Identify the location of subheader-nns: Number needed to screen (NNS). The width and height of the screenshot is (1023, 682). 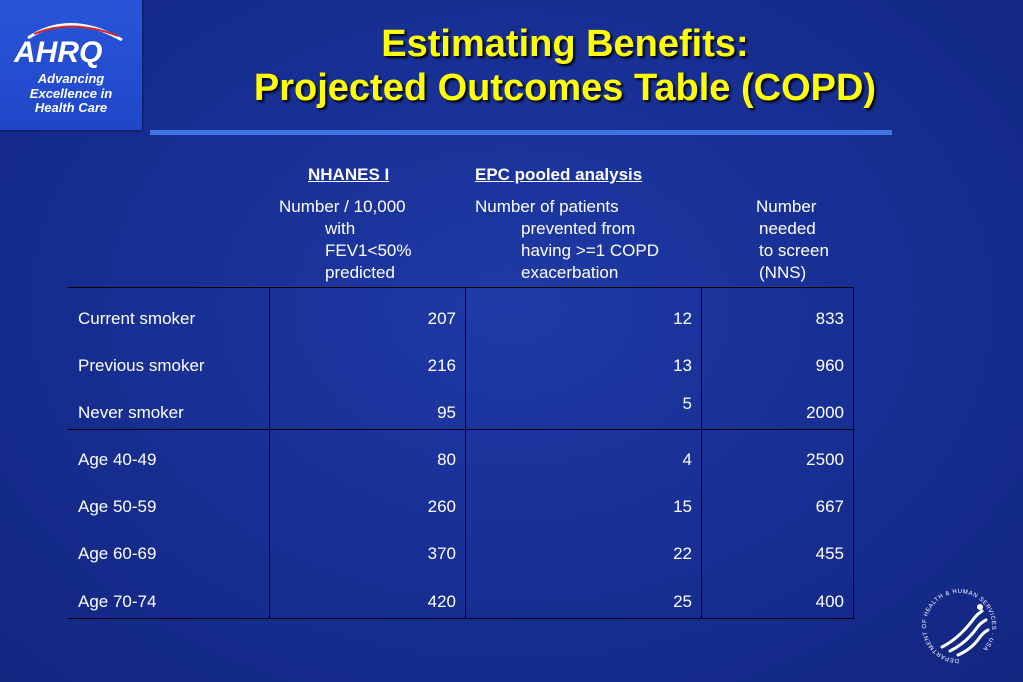
(792, 240).